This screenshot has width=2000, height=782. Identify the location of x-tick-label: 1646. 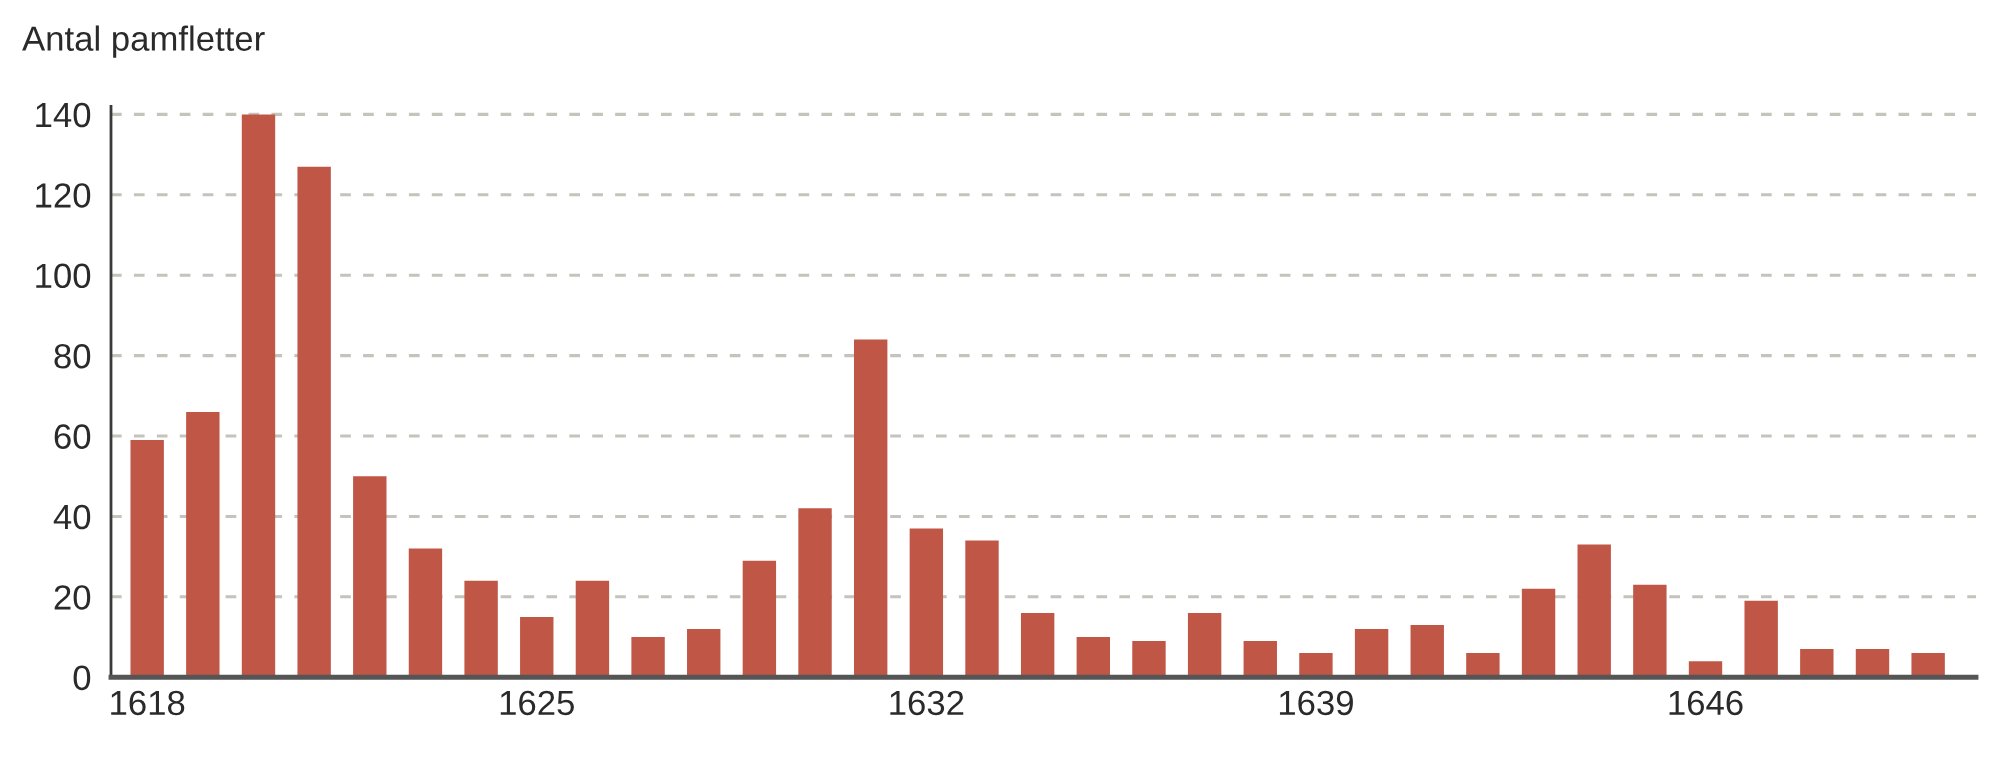
(1706, 703).